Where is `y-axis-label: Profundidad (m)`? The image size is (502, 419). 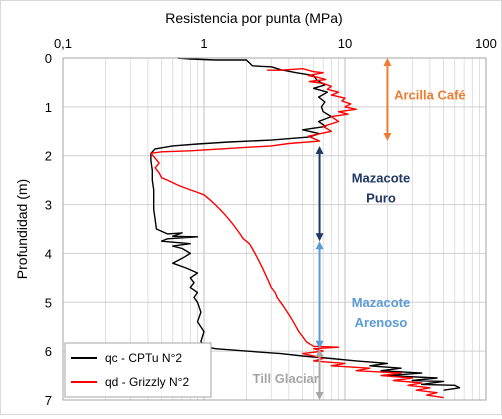 y-axis-label: Profundidad (m) is located at coordinates (22, 229).